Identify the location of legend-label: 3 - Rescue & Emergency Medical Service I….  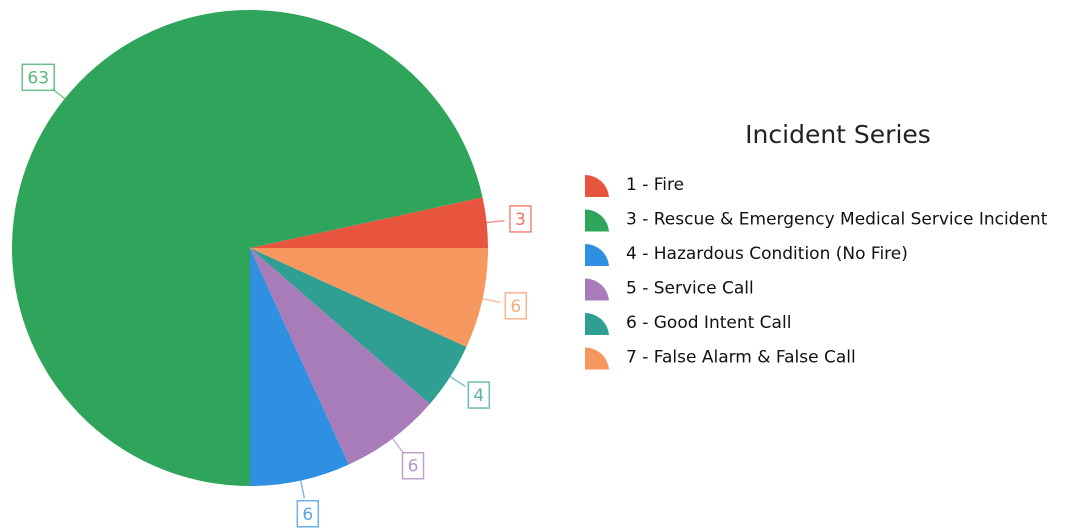
(837, 220).